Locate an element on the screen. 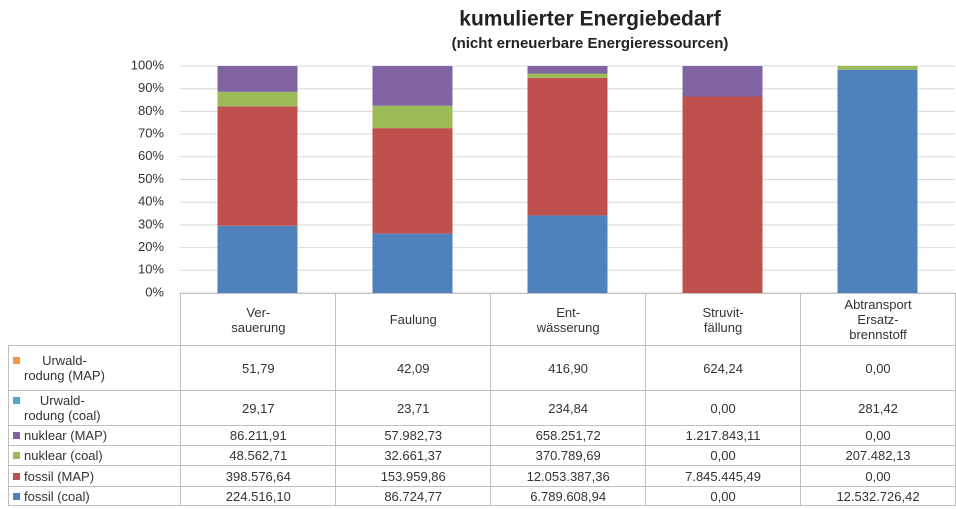 The width and height of the screenshot is (956, 509). table-value: 86.724,77 is located at coordinates (413, 496).